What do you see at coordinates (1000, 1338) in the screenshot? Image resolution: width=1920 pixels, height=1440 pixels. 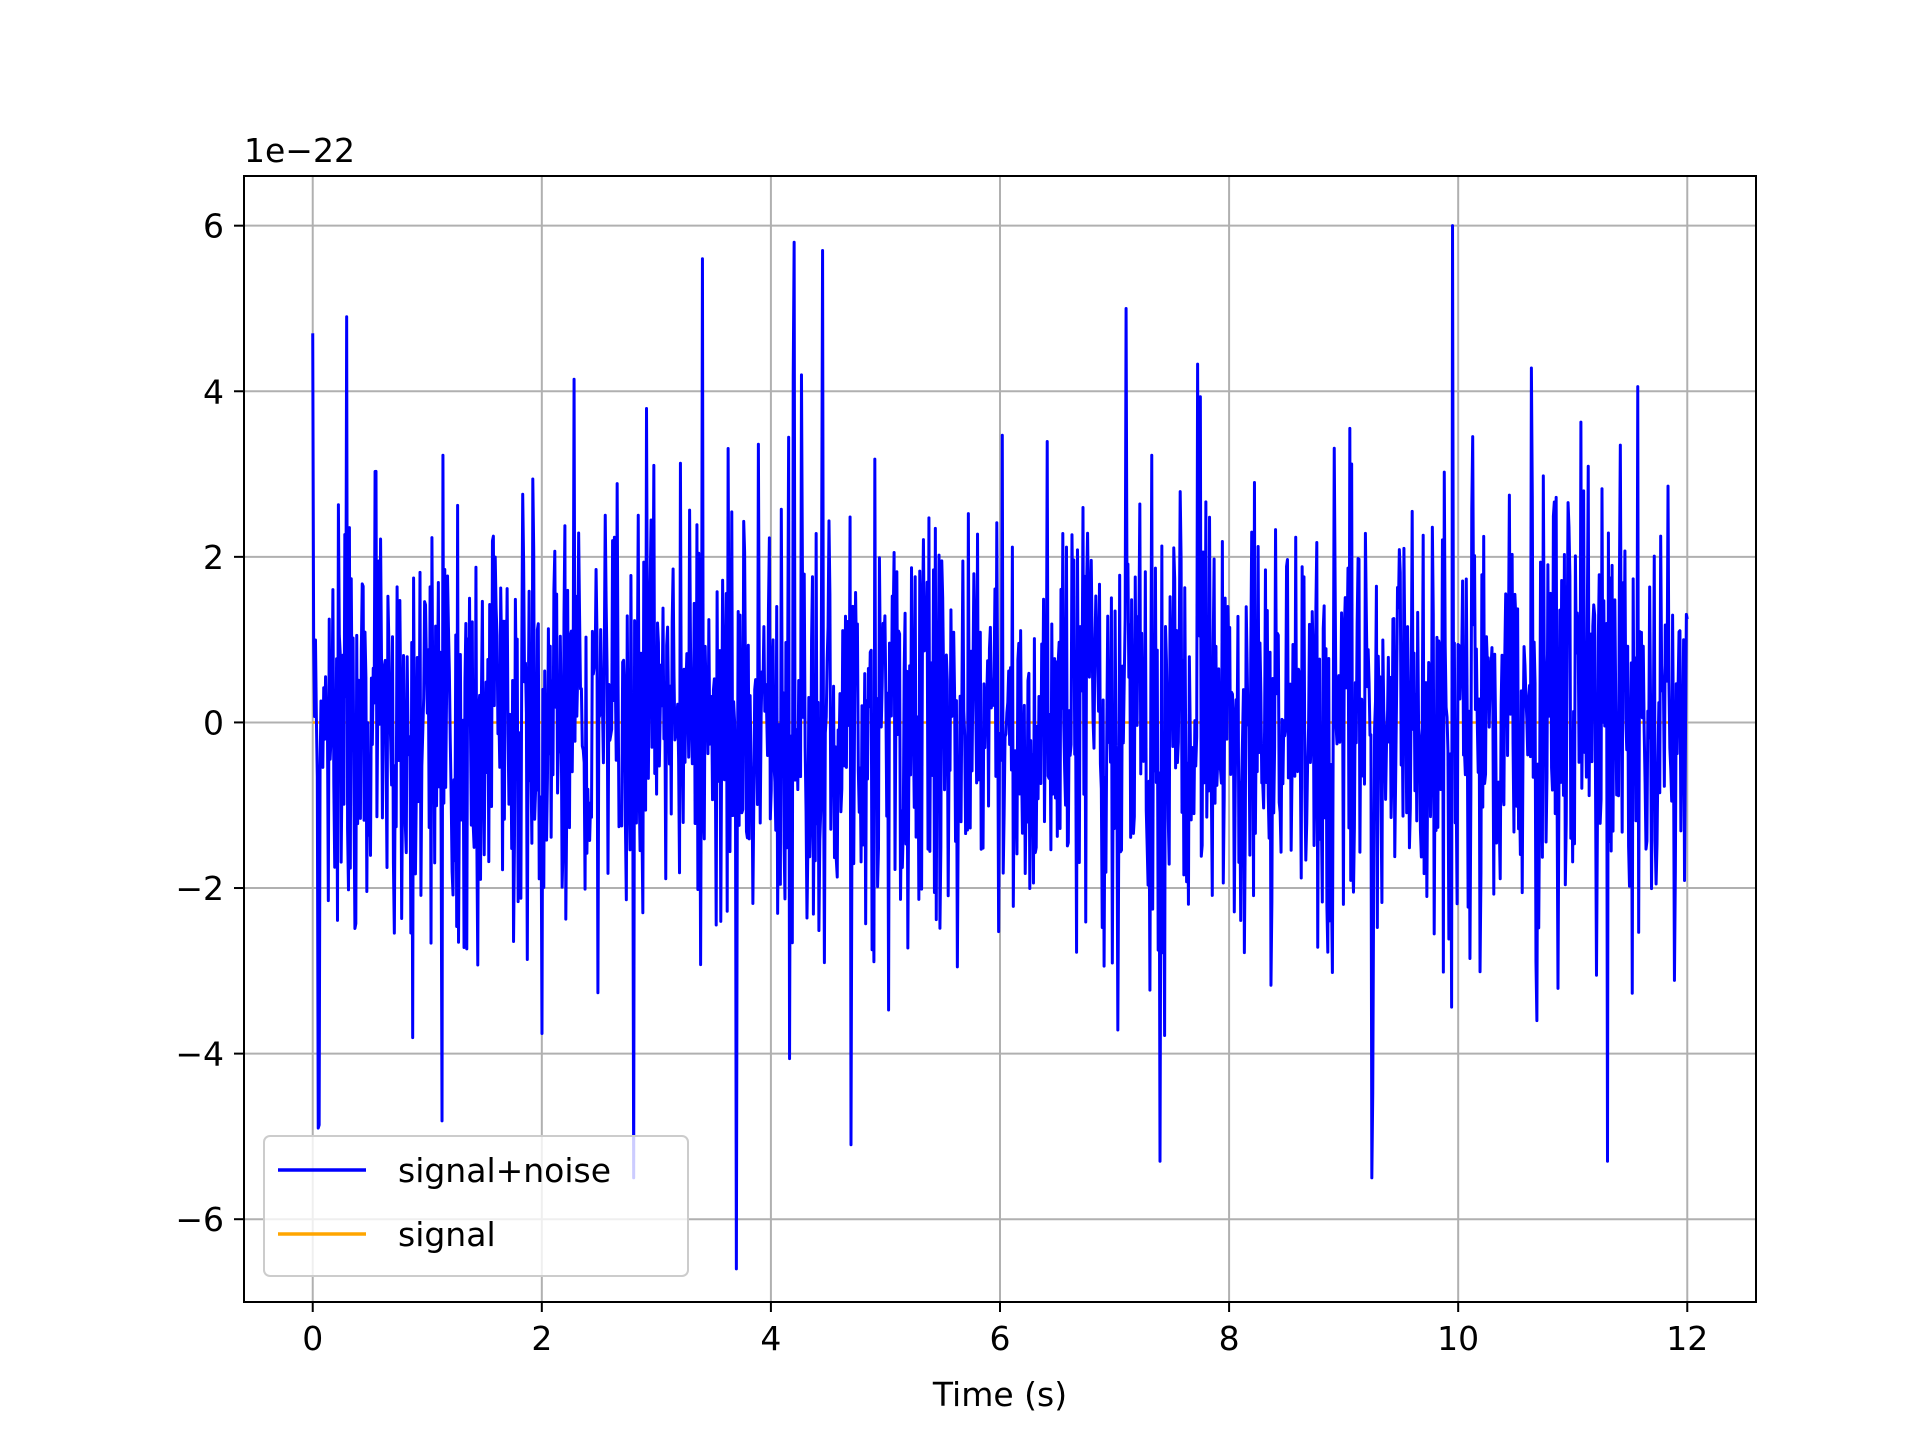 I see `x-tick-label: 6` at bounding box center [1000, 1338].